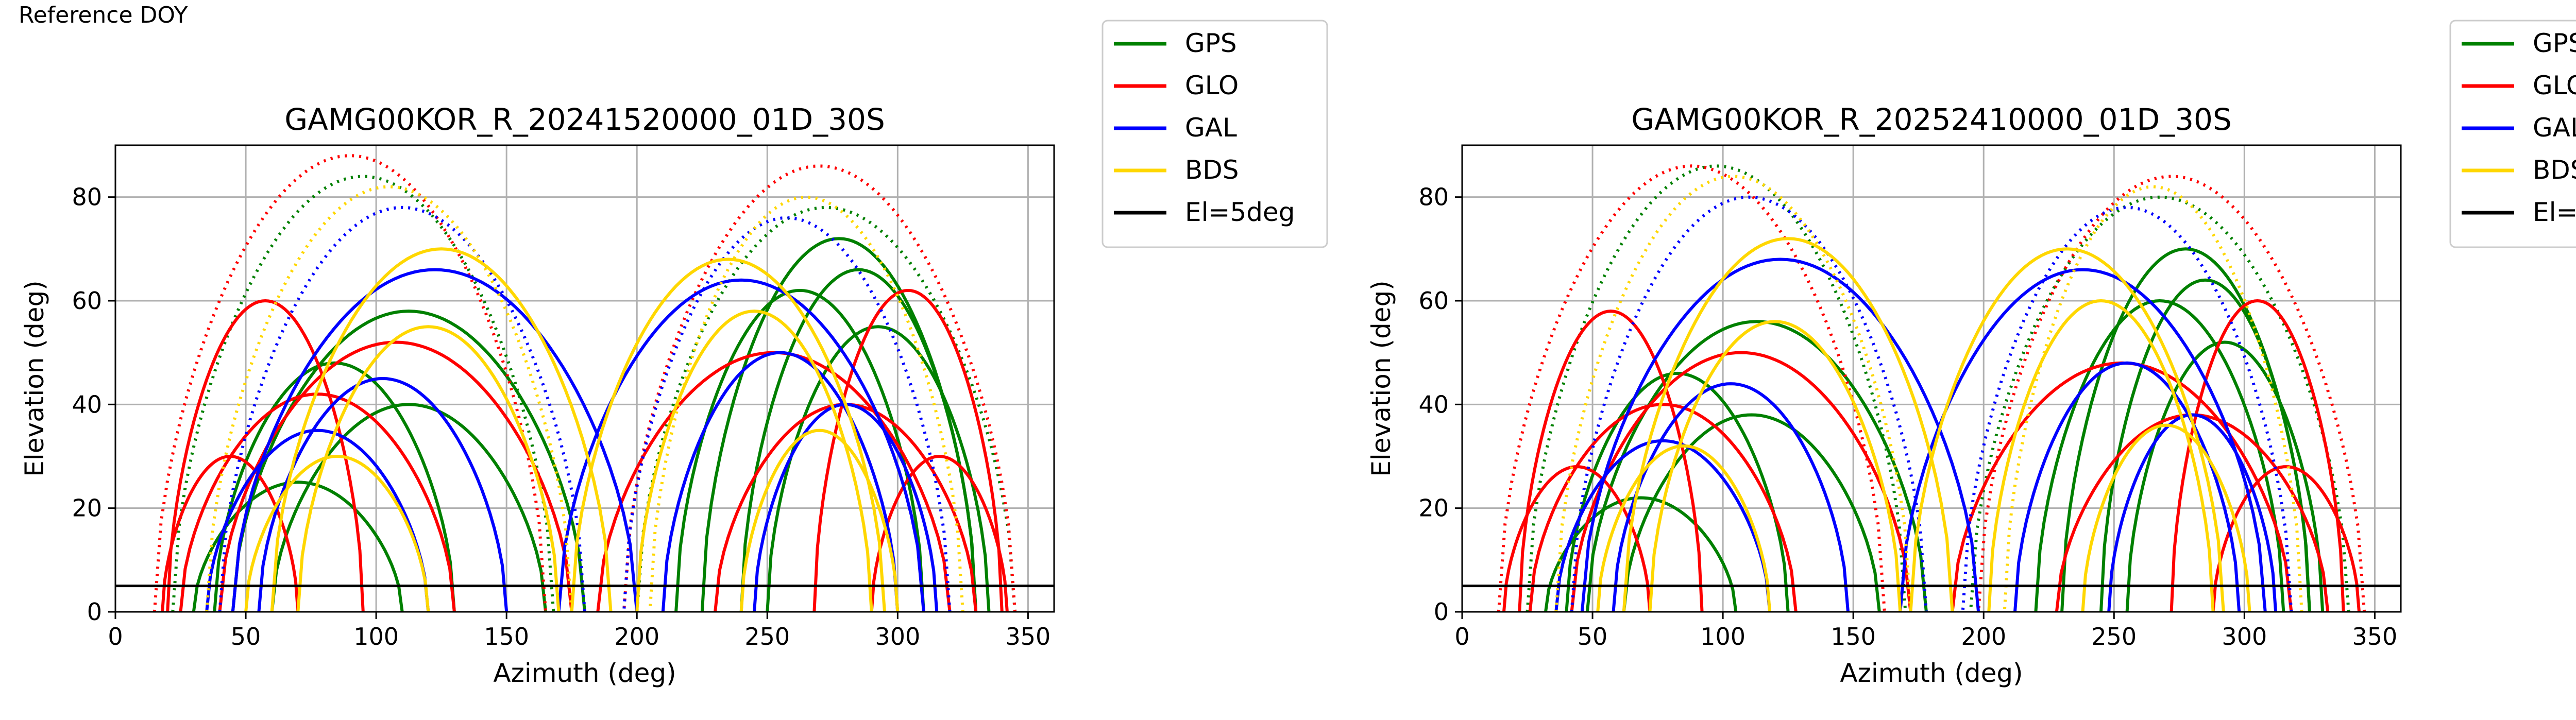  I want to click on legend: GPS GLO GAL BDS El=5deg, so click(2512, 134).